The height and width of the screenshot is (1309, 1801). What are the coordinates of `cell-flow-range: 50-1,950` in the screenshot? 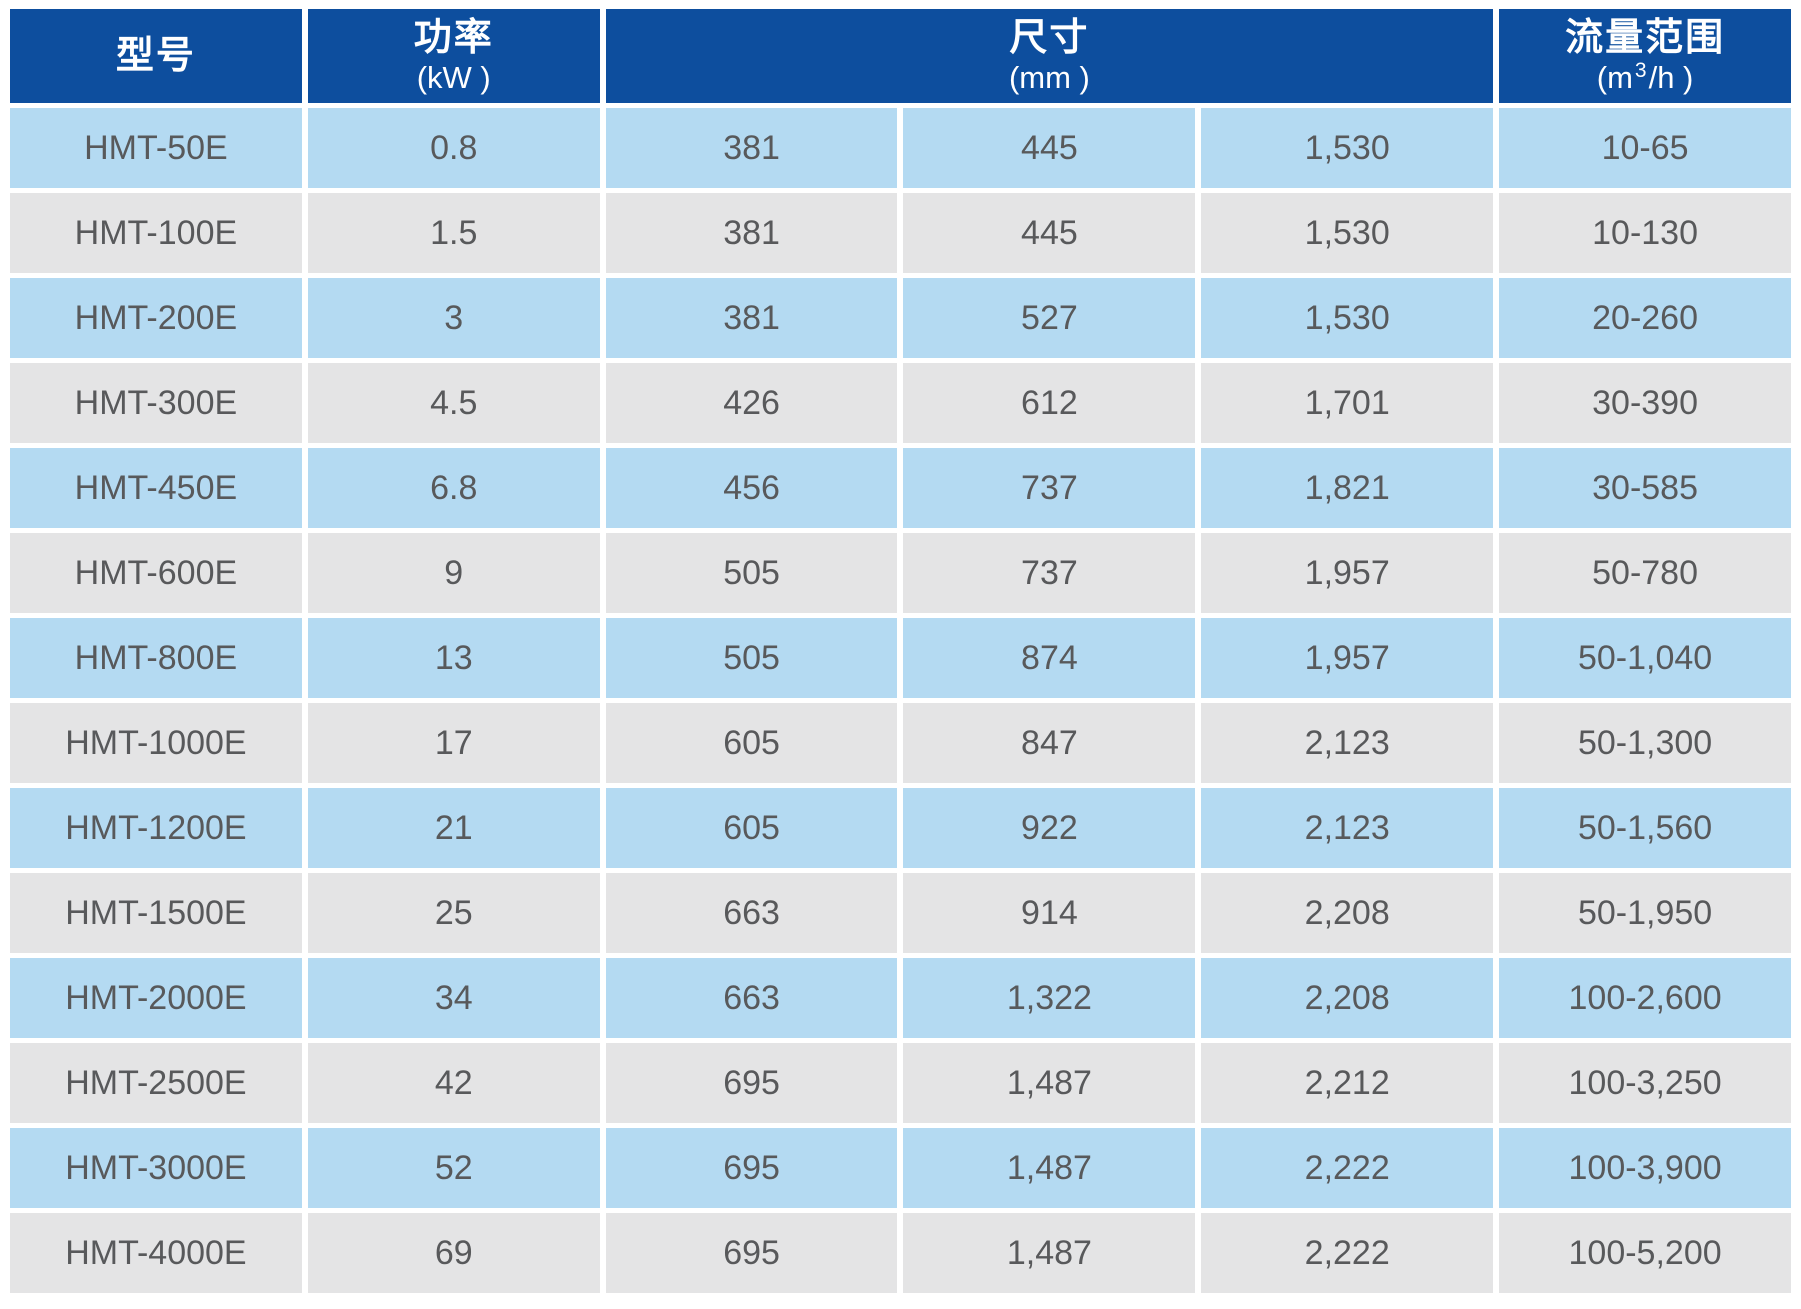 It's located at (1645, 913).